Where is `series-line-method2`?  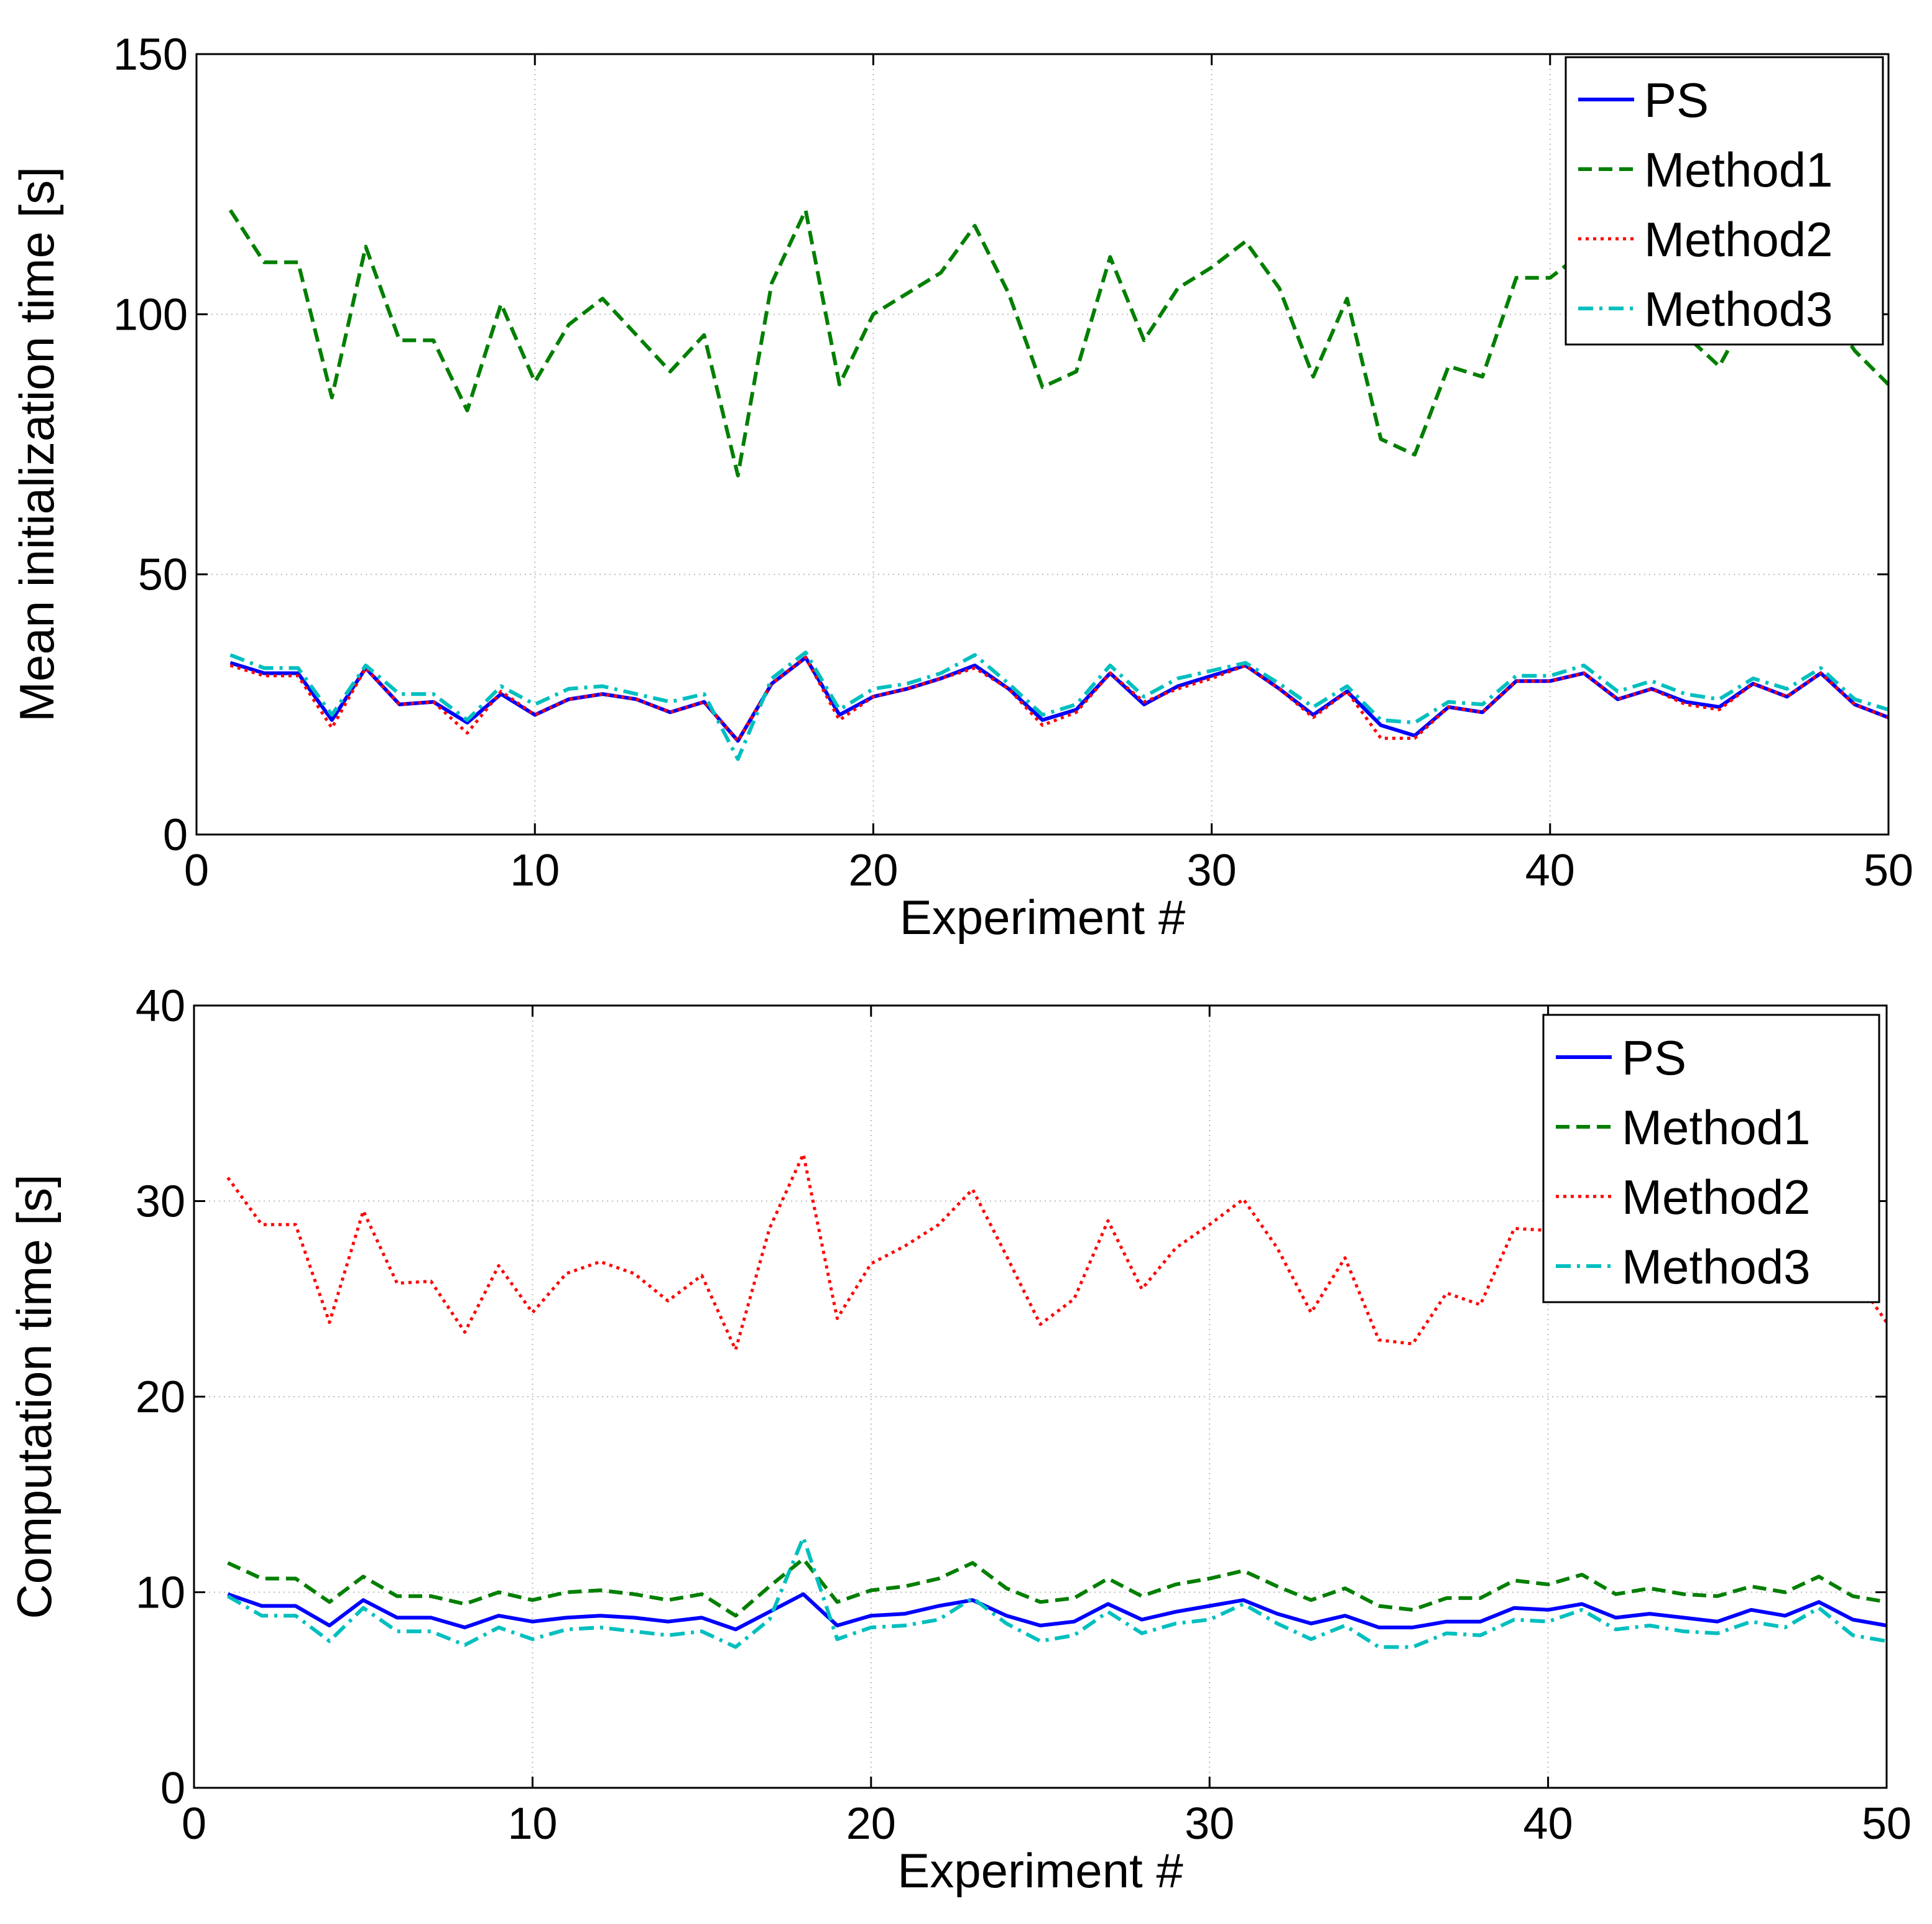
series-line-method2 is located at coordinates (1059, 699).